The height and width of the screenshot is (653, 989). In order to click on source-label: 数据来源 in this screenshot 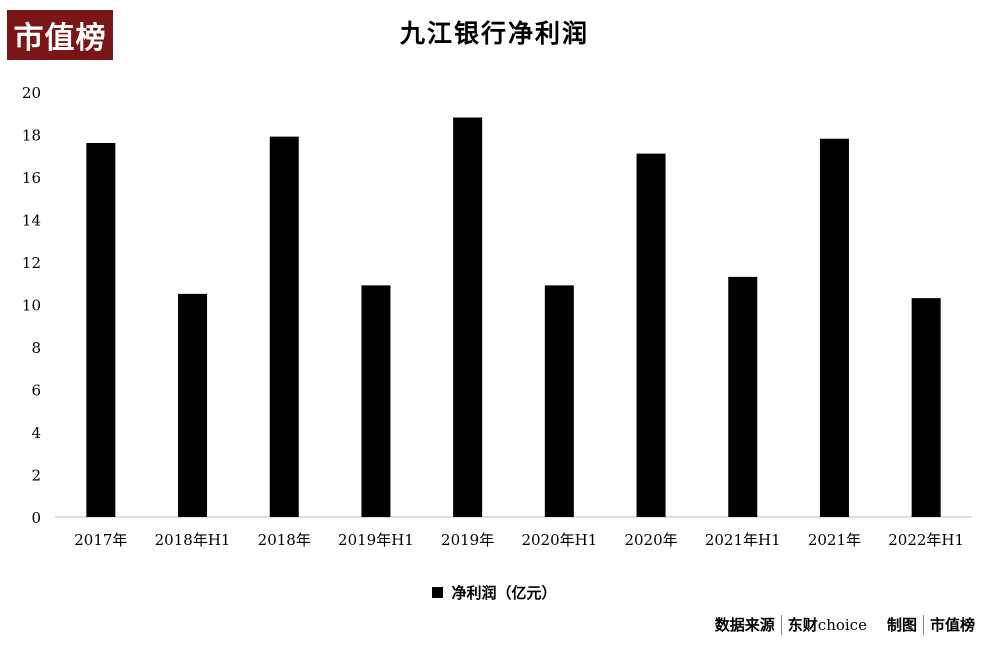, I will do `click(744, 625)`.